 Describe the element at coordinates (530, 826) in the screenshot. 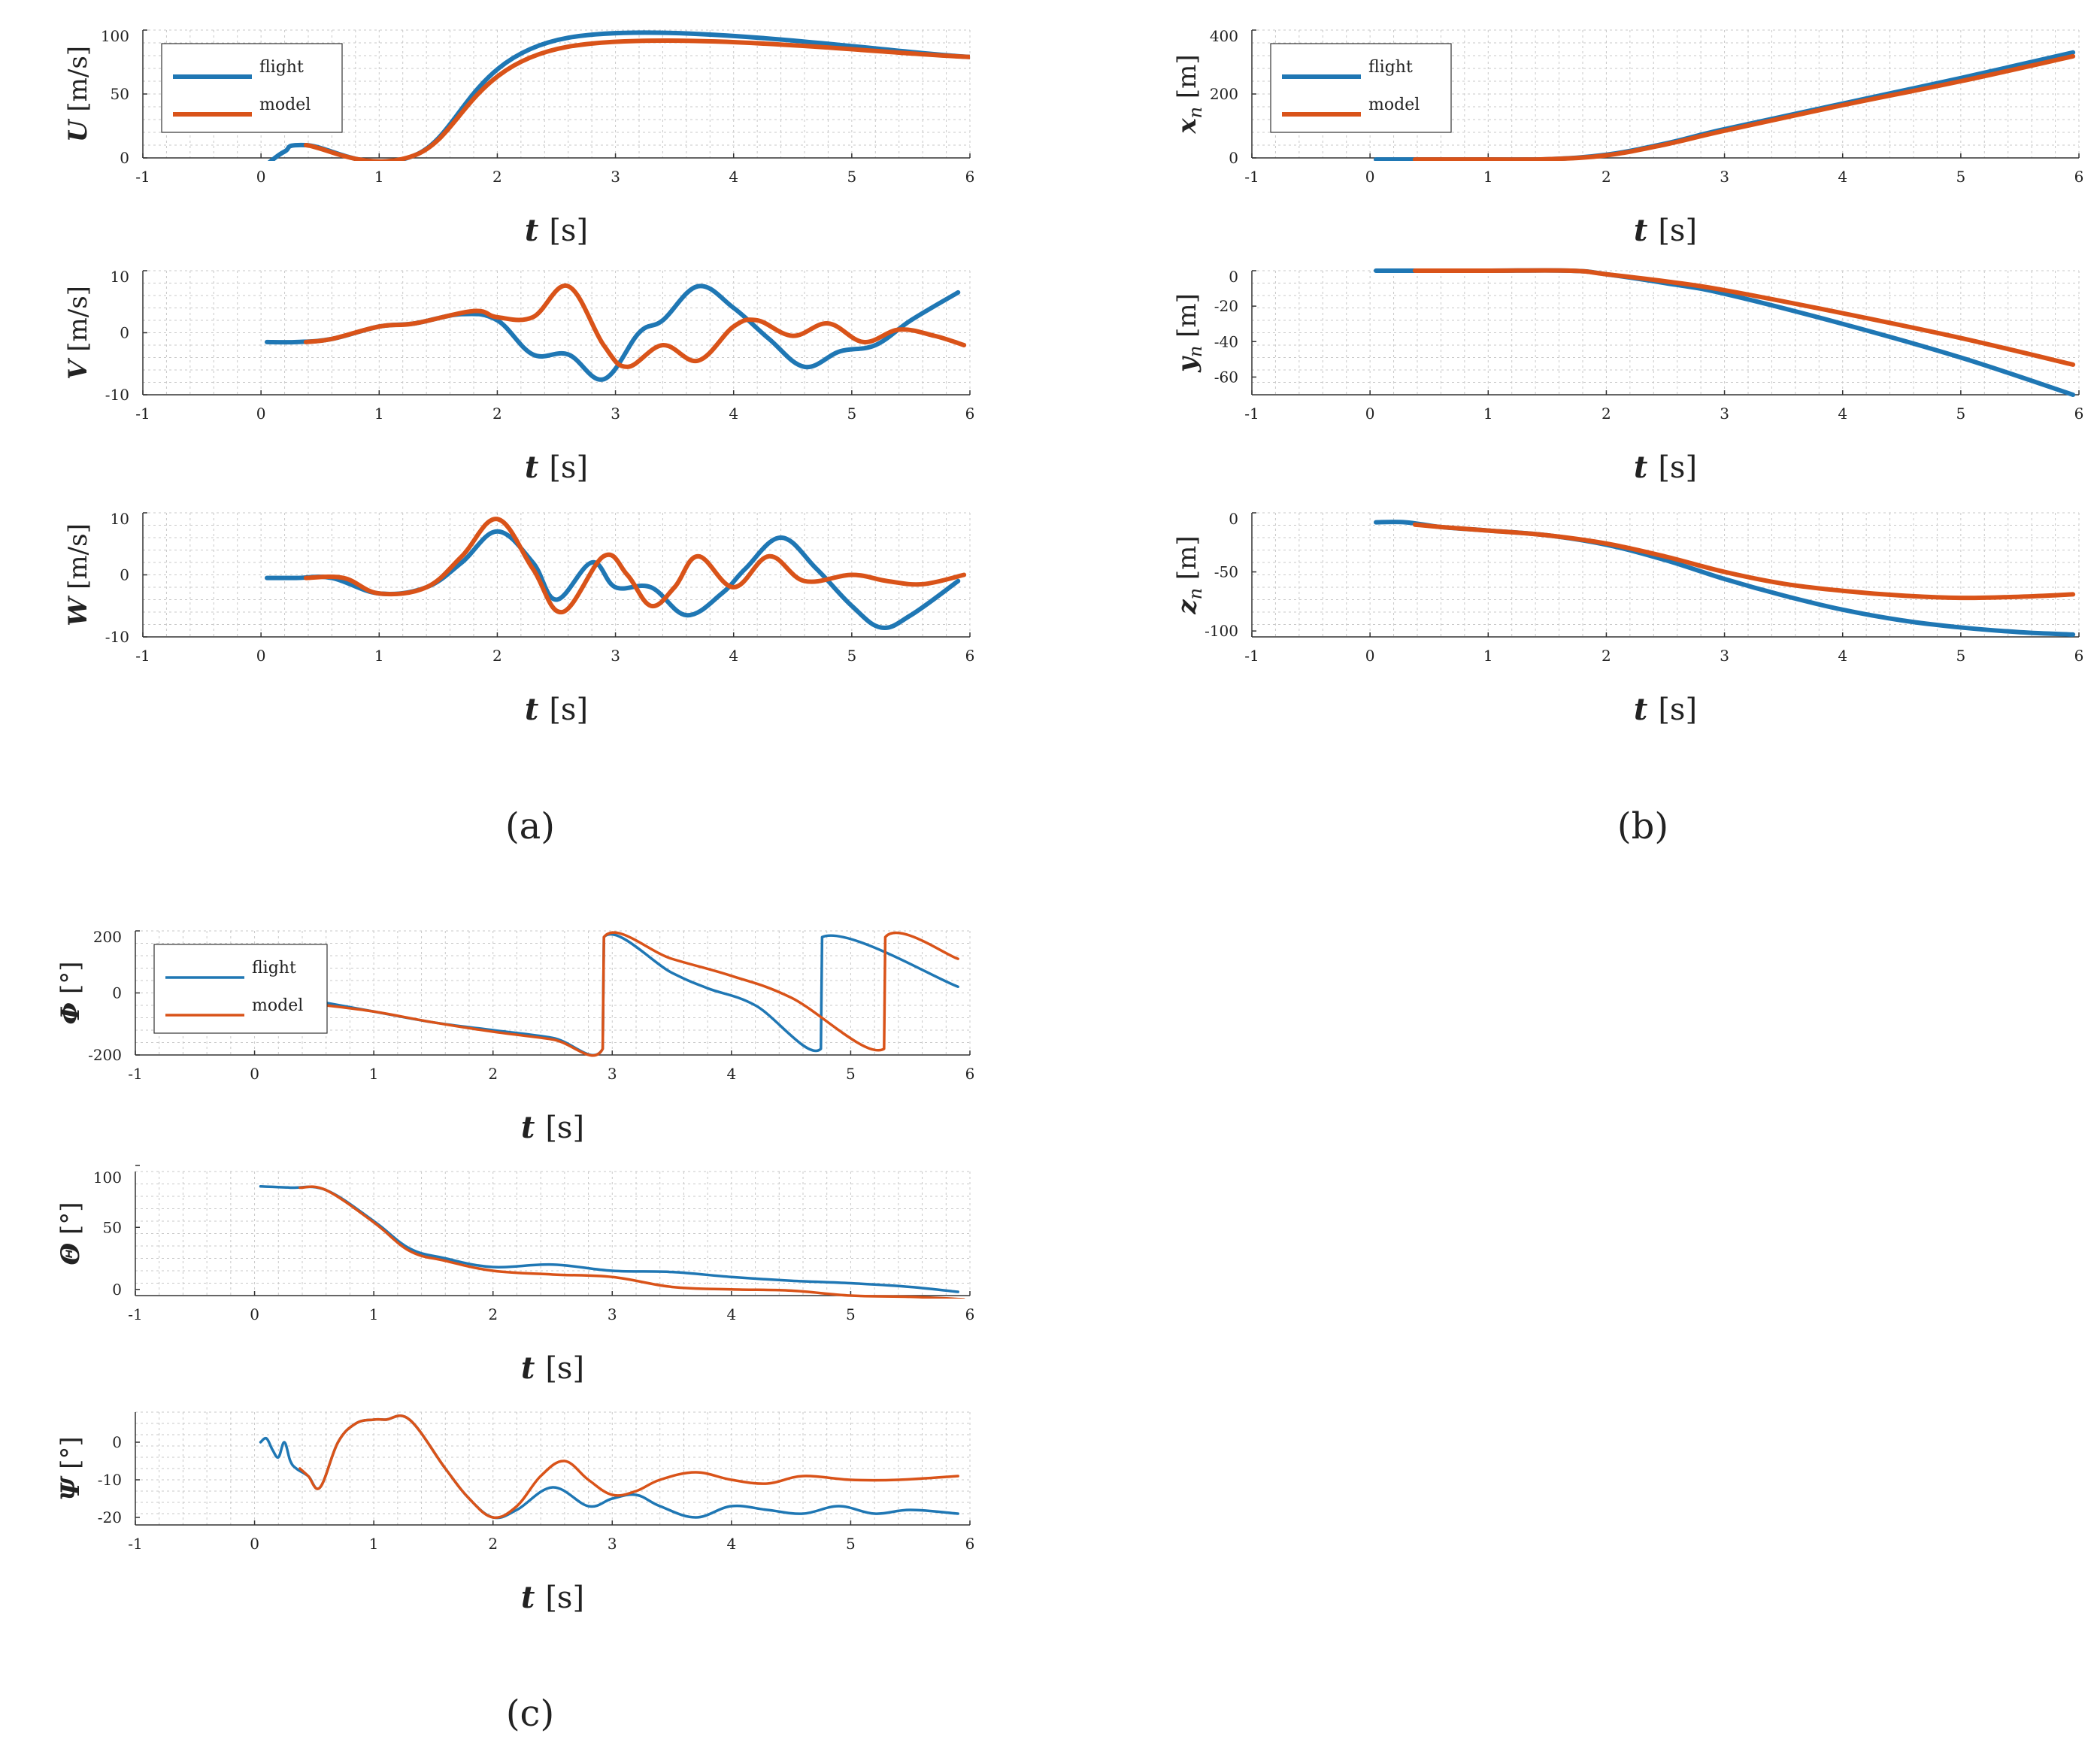

I see `panel-label-a: (a)` at that location.